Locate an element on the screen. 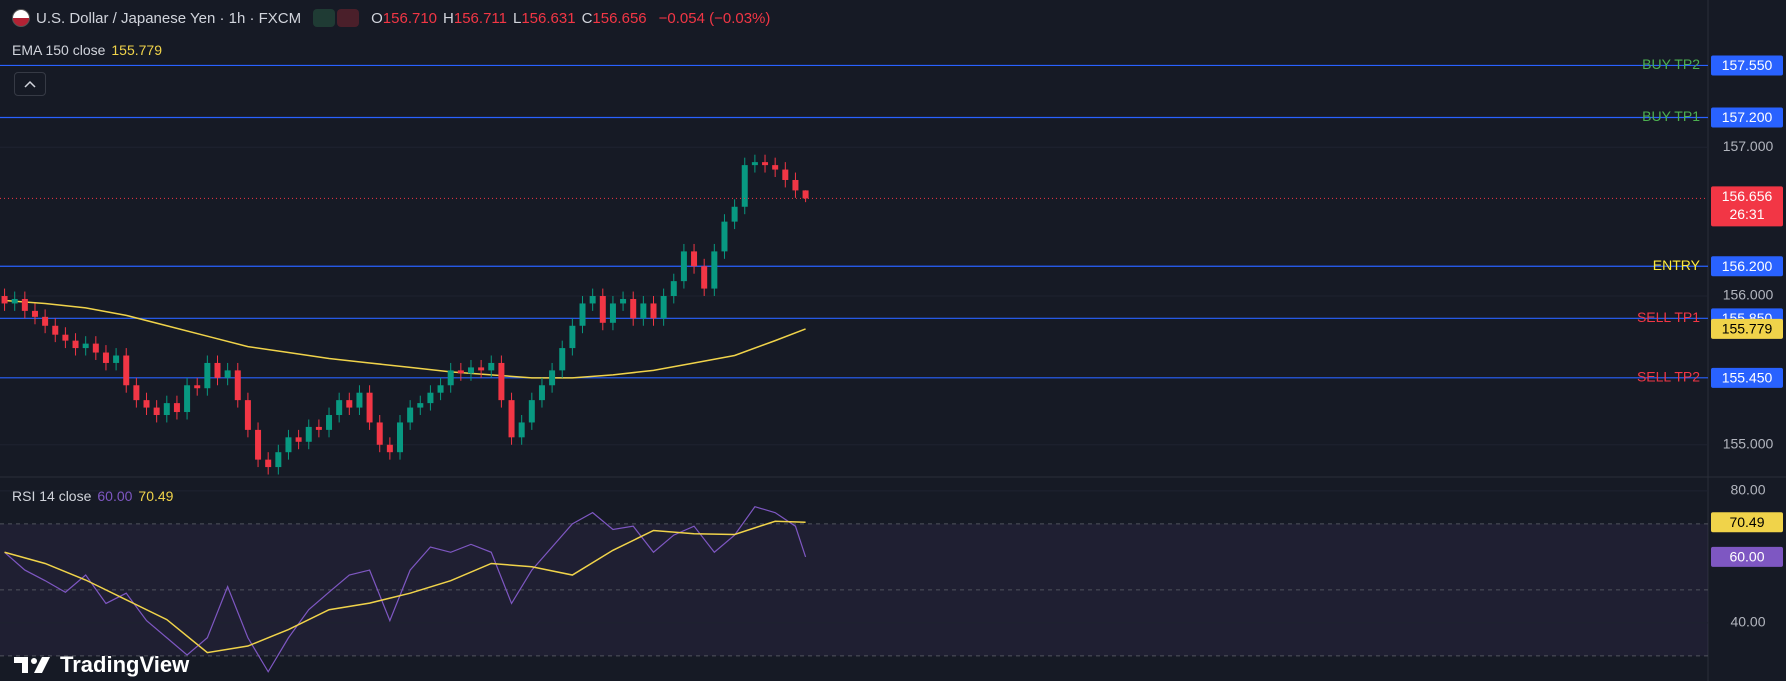 This screenshot has height=681, width=1786. chevron is located at coordinates (30, 84).